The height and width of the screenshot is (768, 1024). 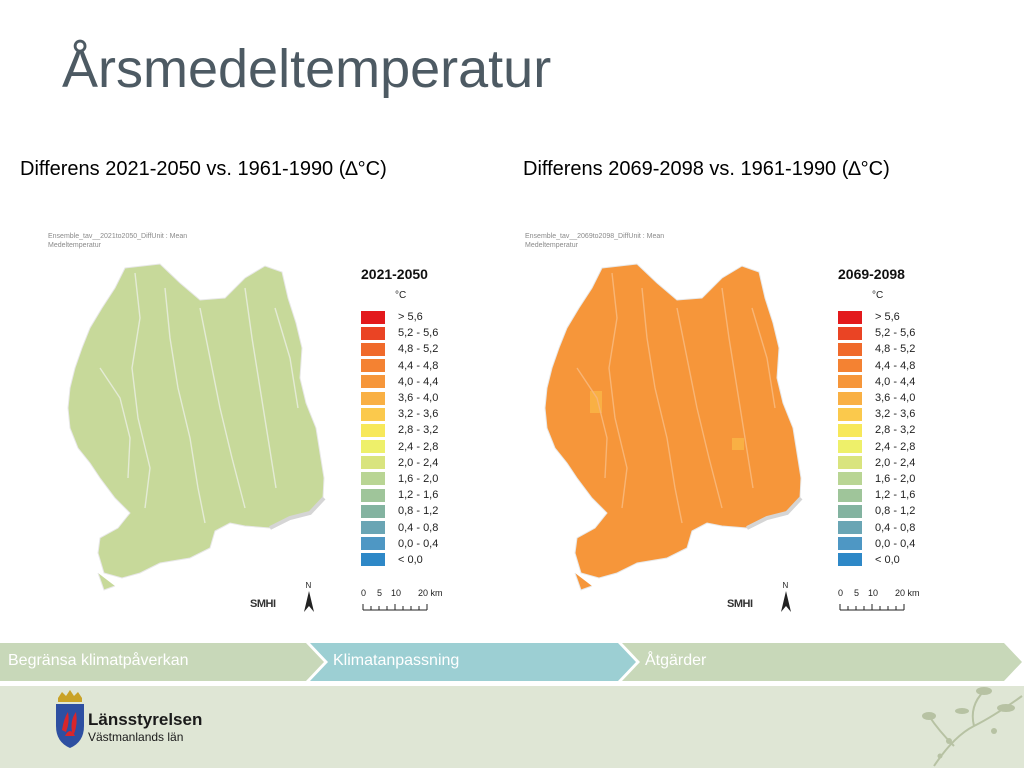 I want to click on scale-tick-0: 0, so click(x=841, y=593).